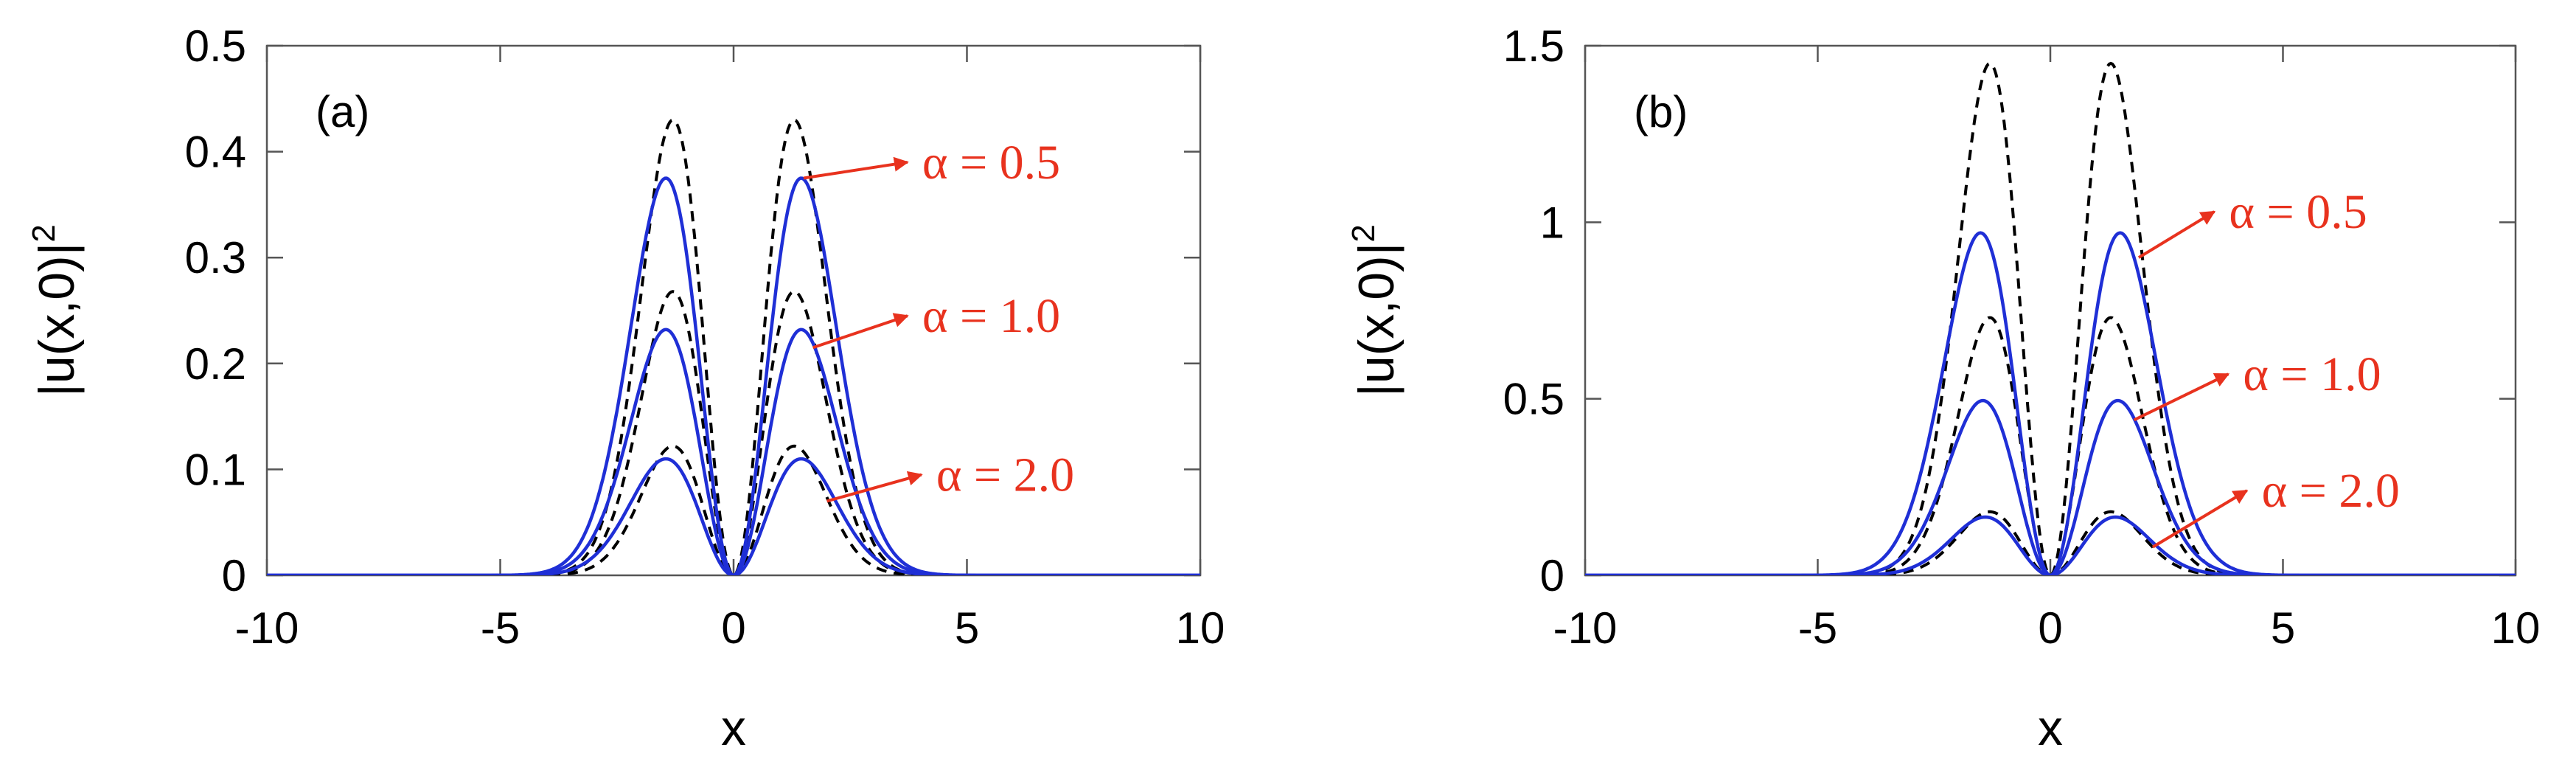  I want to click on y-tick-label: 0.4, so click(215, 153).